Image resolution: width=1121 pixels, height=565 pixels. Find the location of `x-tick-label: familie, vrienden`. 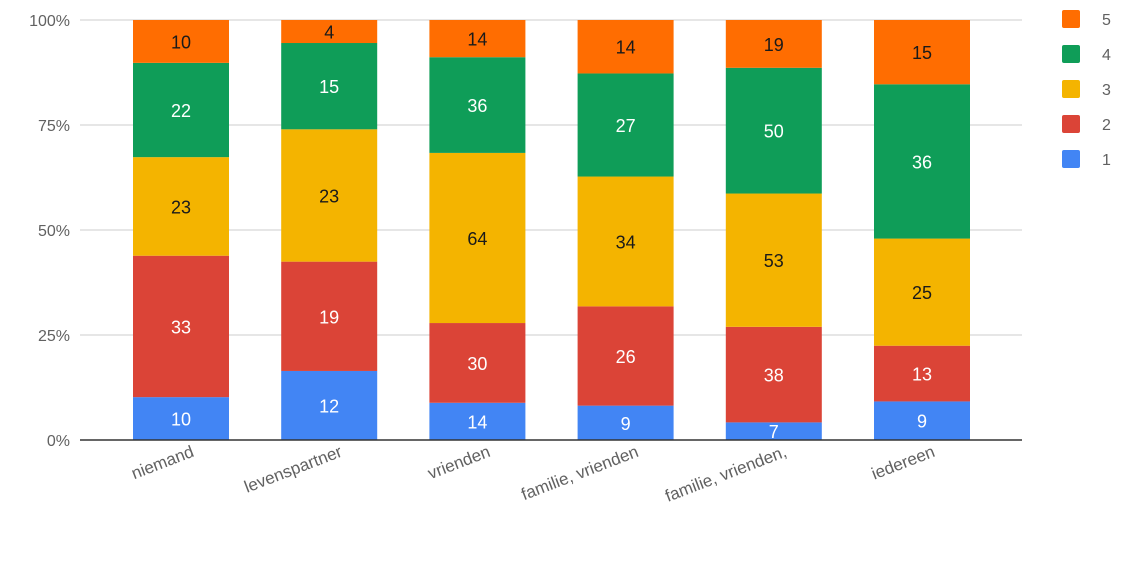

x-tick-label: familie, vrienden is located at coordinates (580, 473).